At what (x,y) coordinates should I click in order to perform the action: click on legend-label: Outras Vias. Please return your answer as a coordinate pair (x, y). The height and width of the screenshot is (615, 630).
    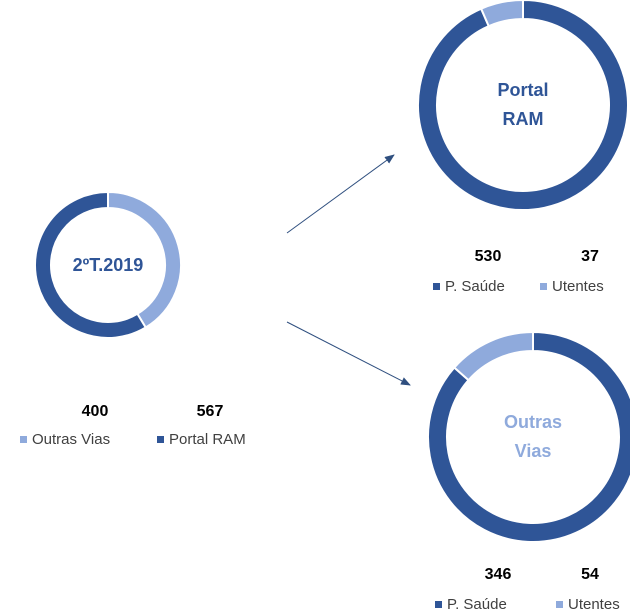
    Looking at the image, I should click on (71, 439).